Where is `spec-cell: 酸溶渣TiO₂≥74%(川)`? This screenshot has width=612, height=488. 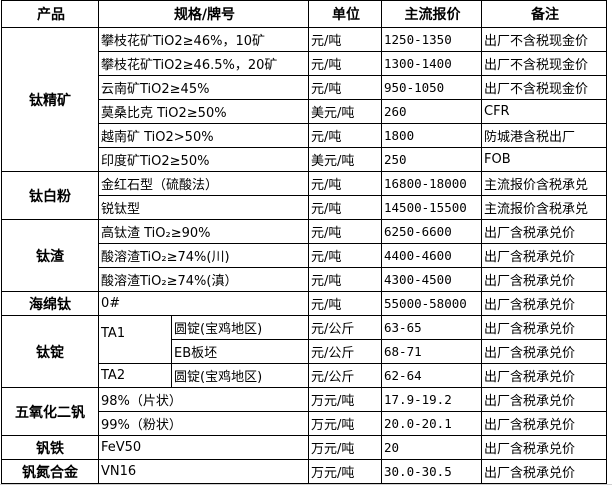
spec-cell: 酸溶渣TiO₂≥74%(川) is located at coordinates (203, 255).